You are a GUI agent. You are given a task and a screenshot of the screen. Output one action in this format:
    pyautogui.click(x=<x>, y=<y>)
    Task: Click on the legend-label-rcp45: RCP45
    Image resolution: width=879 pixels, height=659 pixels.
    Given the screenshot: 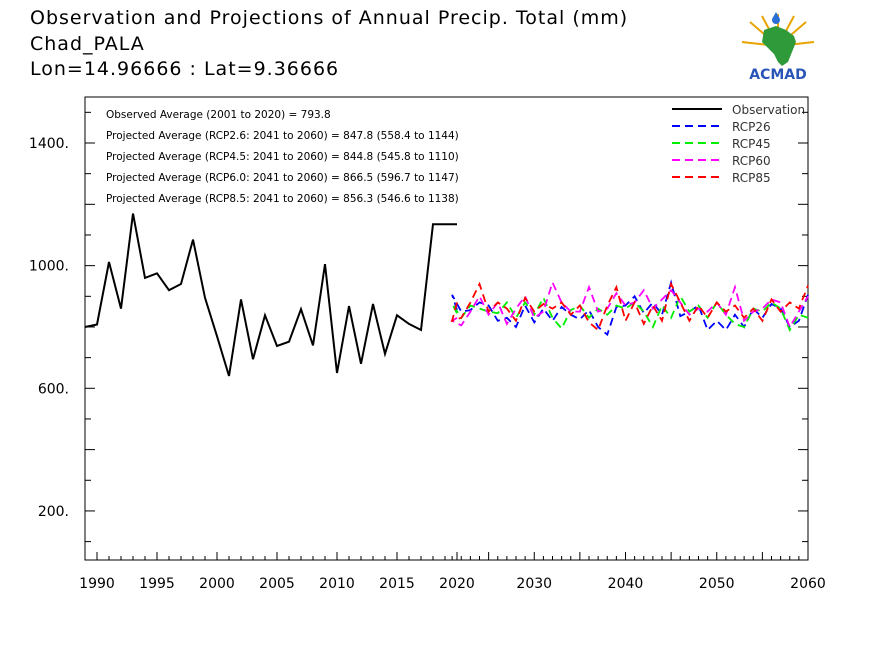 What is the action you would take?
    pyautogui.click(x=751, y=144)
    